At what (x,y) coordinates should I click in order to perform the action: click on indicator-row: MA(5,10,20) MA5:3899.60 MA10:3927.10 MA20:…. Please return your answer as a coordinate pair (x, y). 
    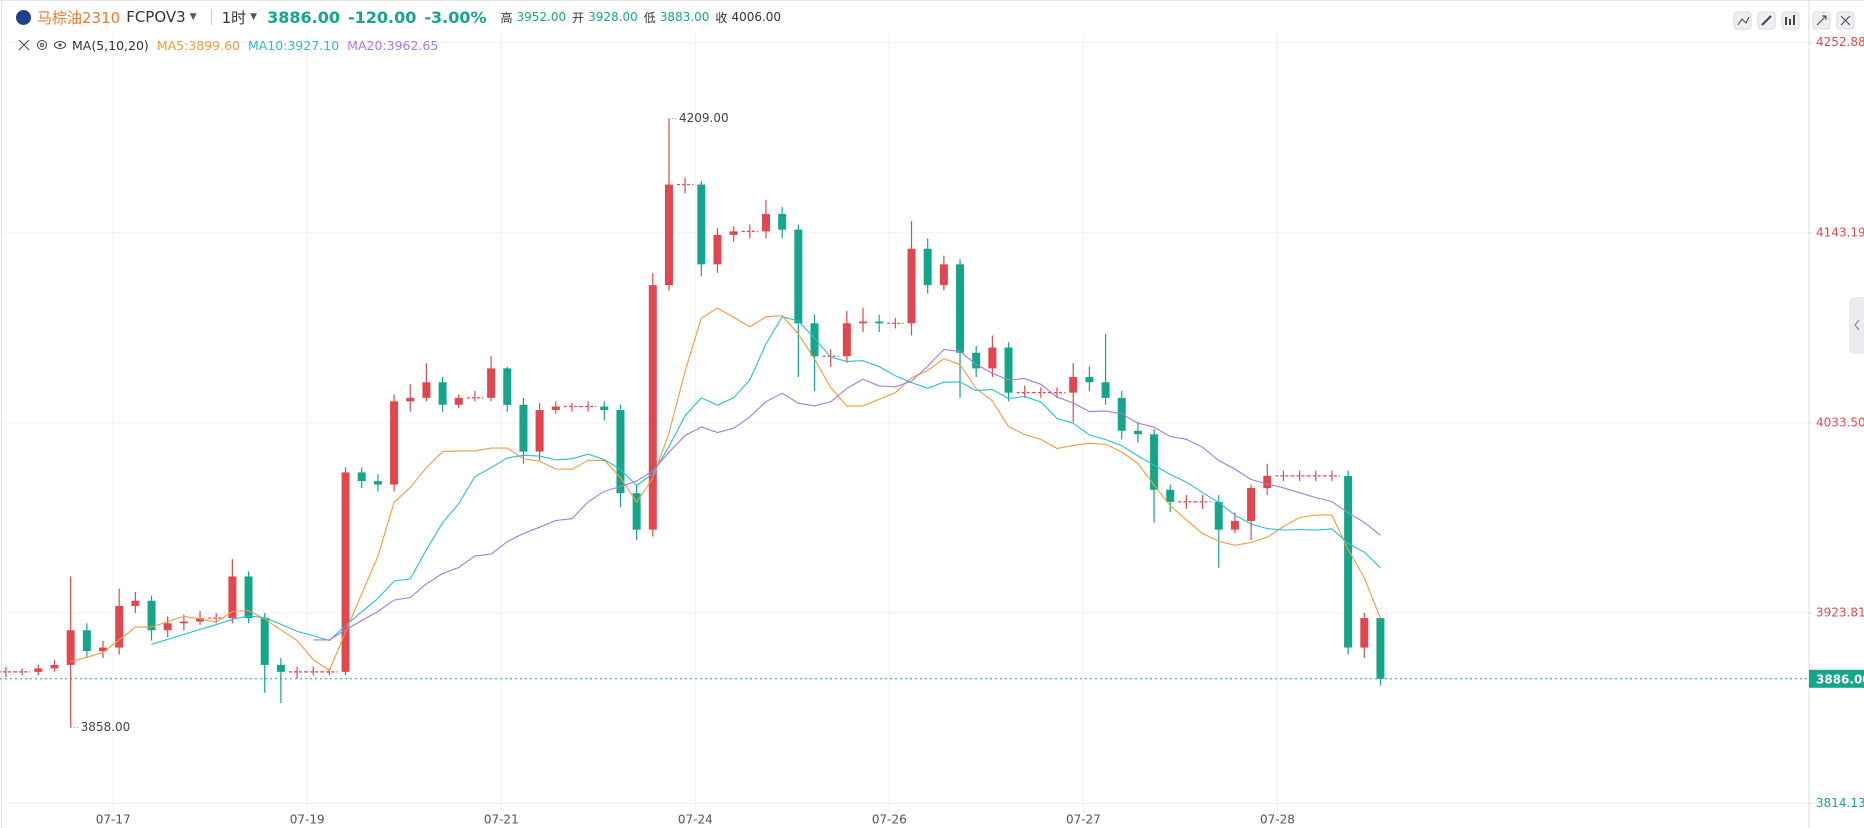
    Looking at the image, I should click on (228, 45).